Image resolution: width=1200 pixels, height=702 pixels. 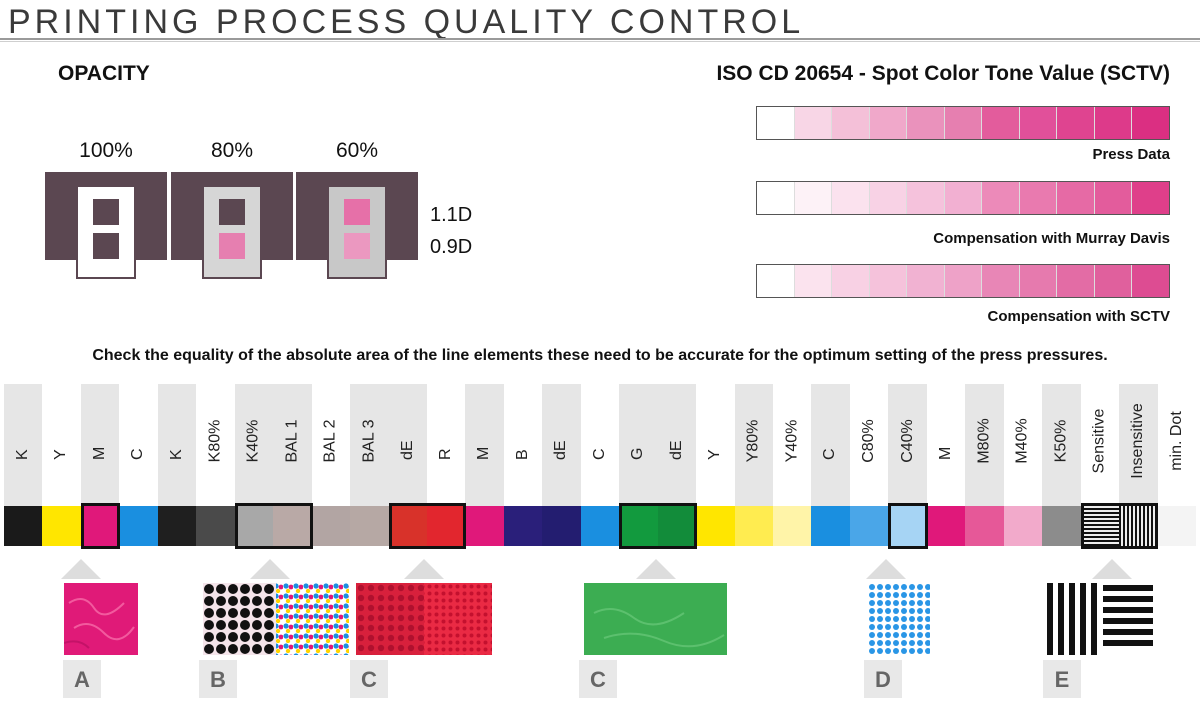 I want to click on opacity-square-60-bottom, so click(x=357, y=246).